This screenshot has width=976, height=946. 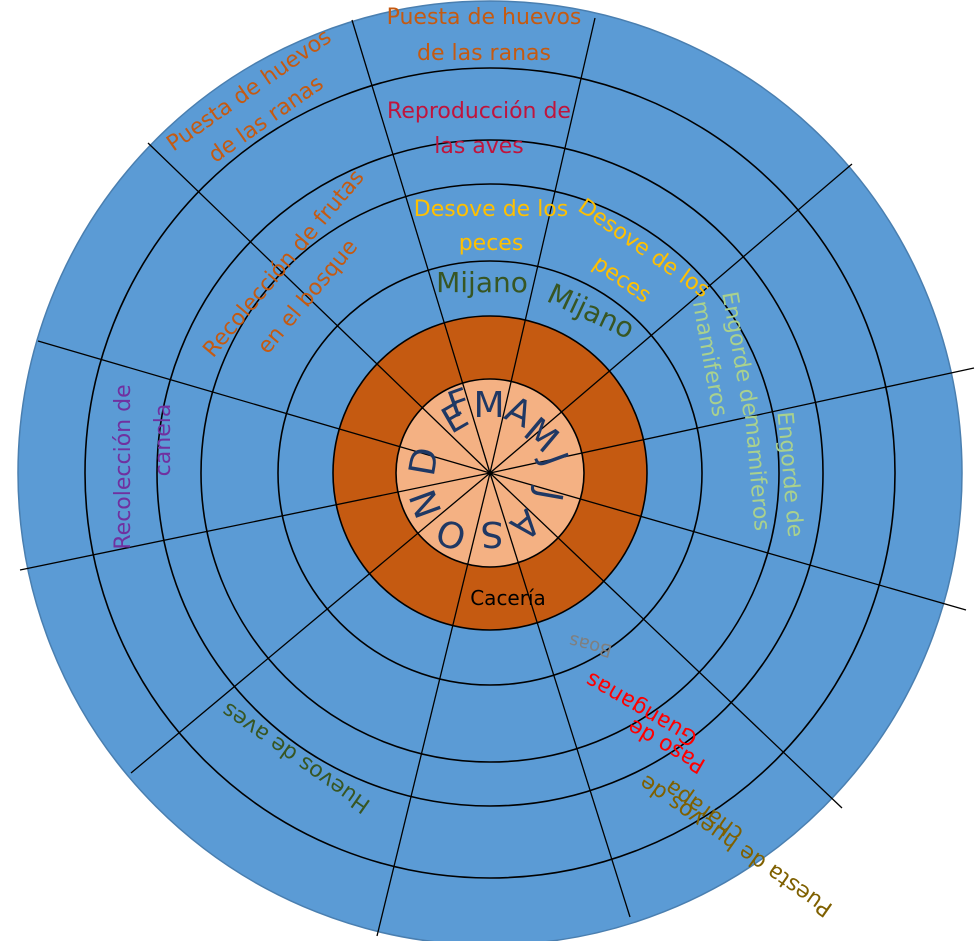 What do you see at coordinates (492, 533) in the screenshot?
I see `month-label: S` at bounding box center [492, 533].